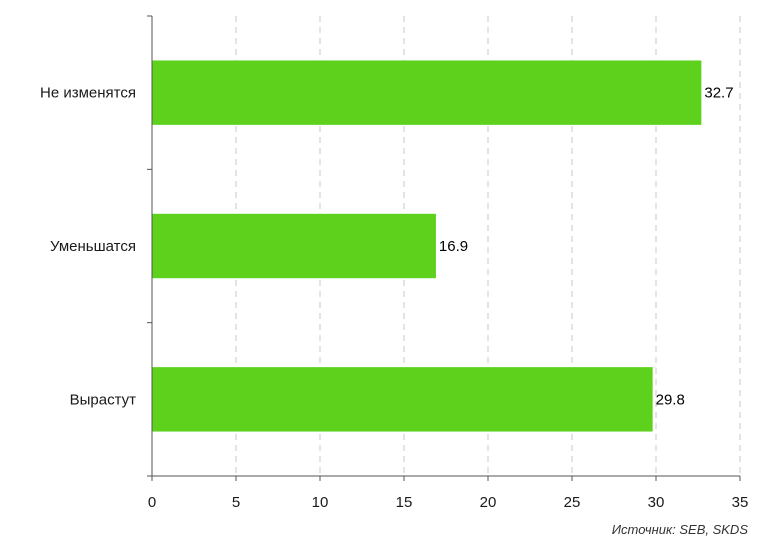 The height and width of the screenshot is (546, 760). Describe the element at coordinates (88, 93) in the screenshot. I see `category-label-0: Не изменятся` at that location.